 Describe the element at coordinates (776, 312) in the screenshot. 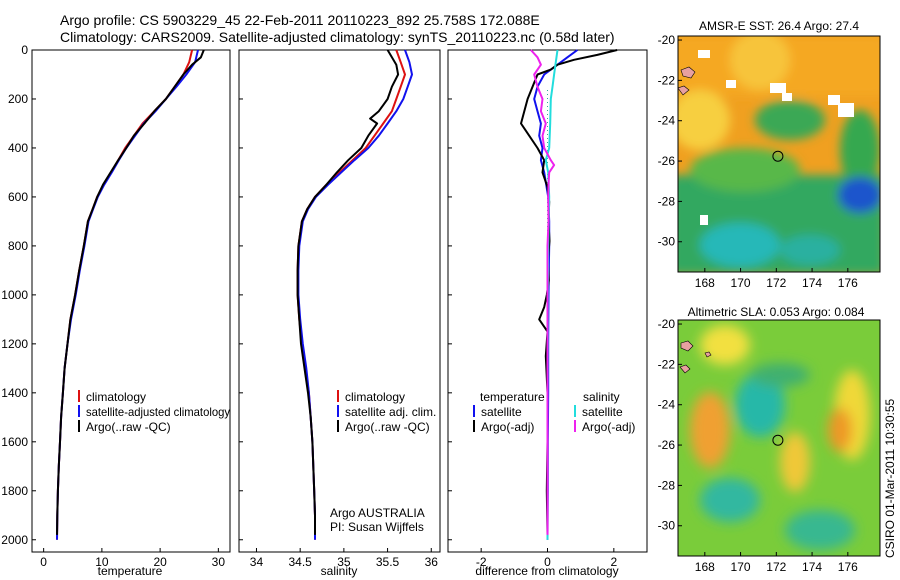

I see `sla-map-title: Altimetric SLA: 0.053 Argo: 0.084` at that location.